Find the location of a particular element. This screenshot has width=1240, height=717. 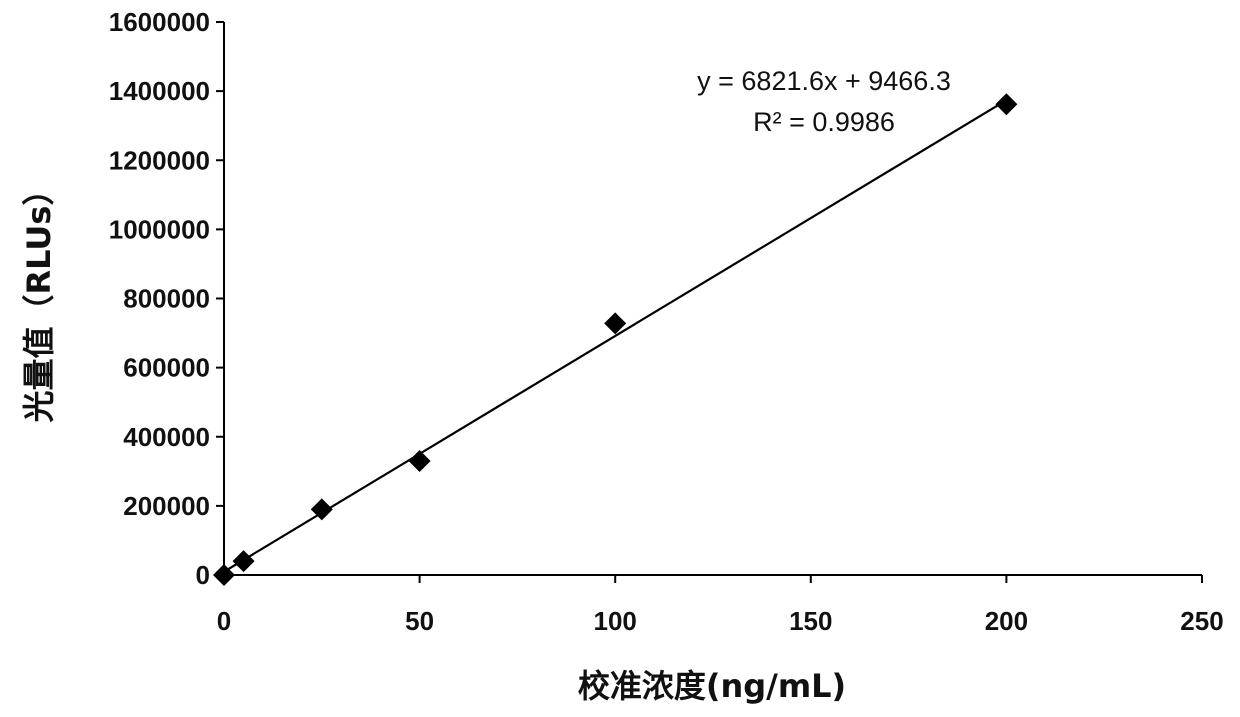

x-axis-title: 校准浓度(ng/mL) is located at coordinates (712, 686).